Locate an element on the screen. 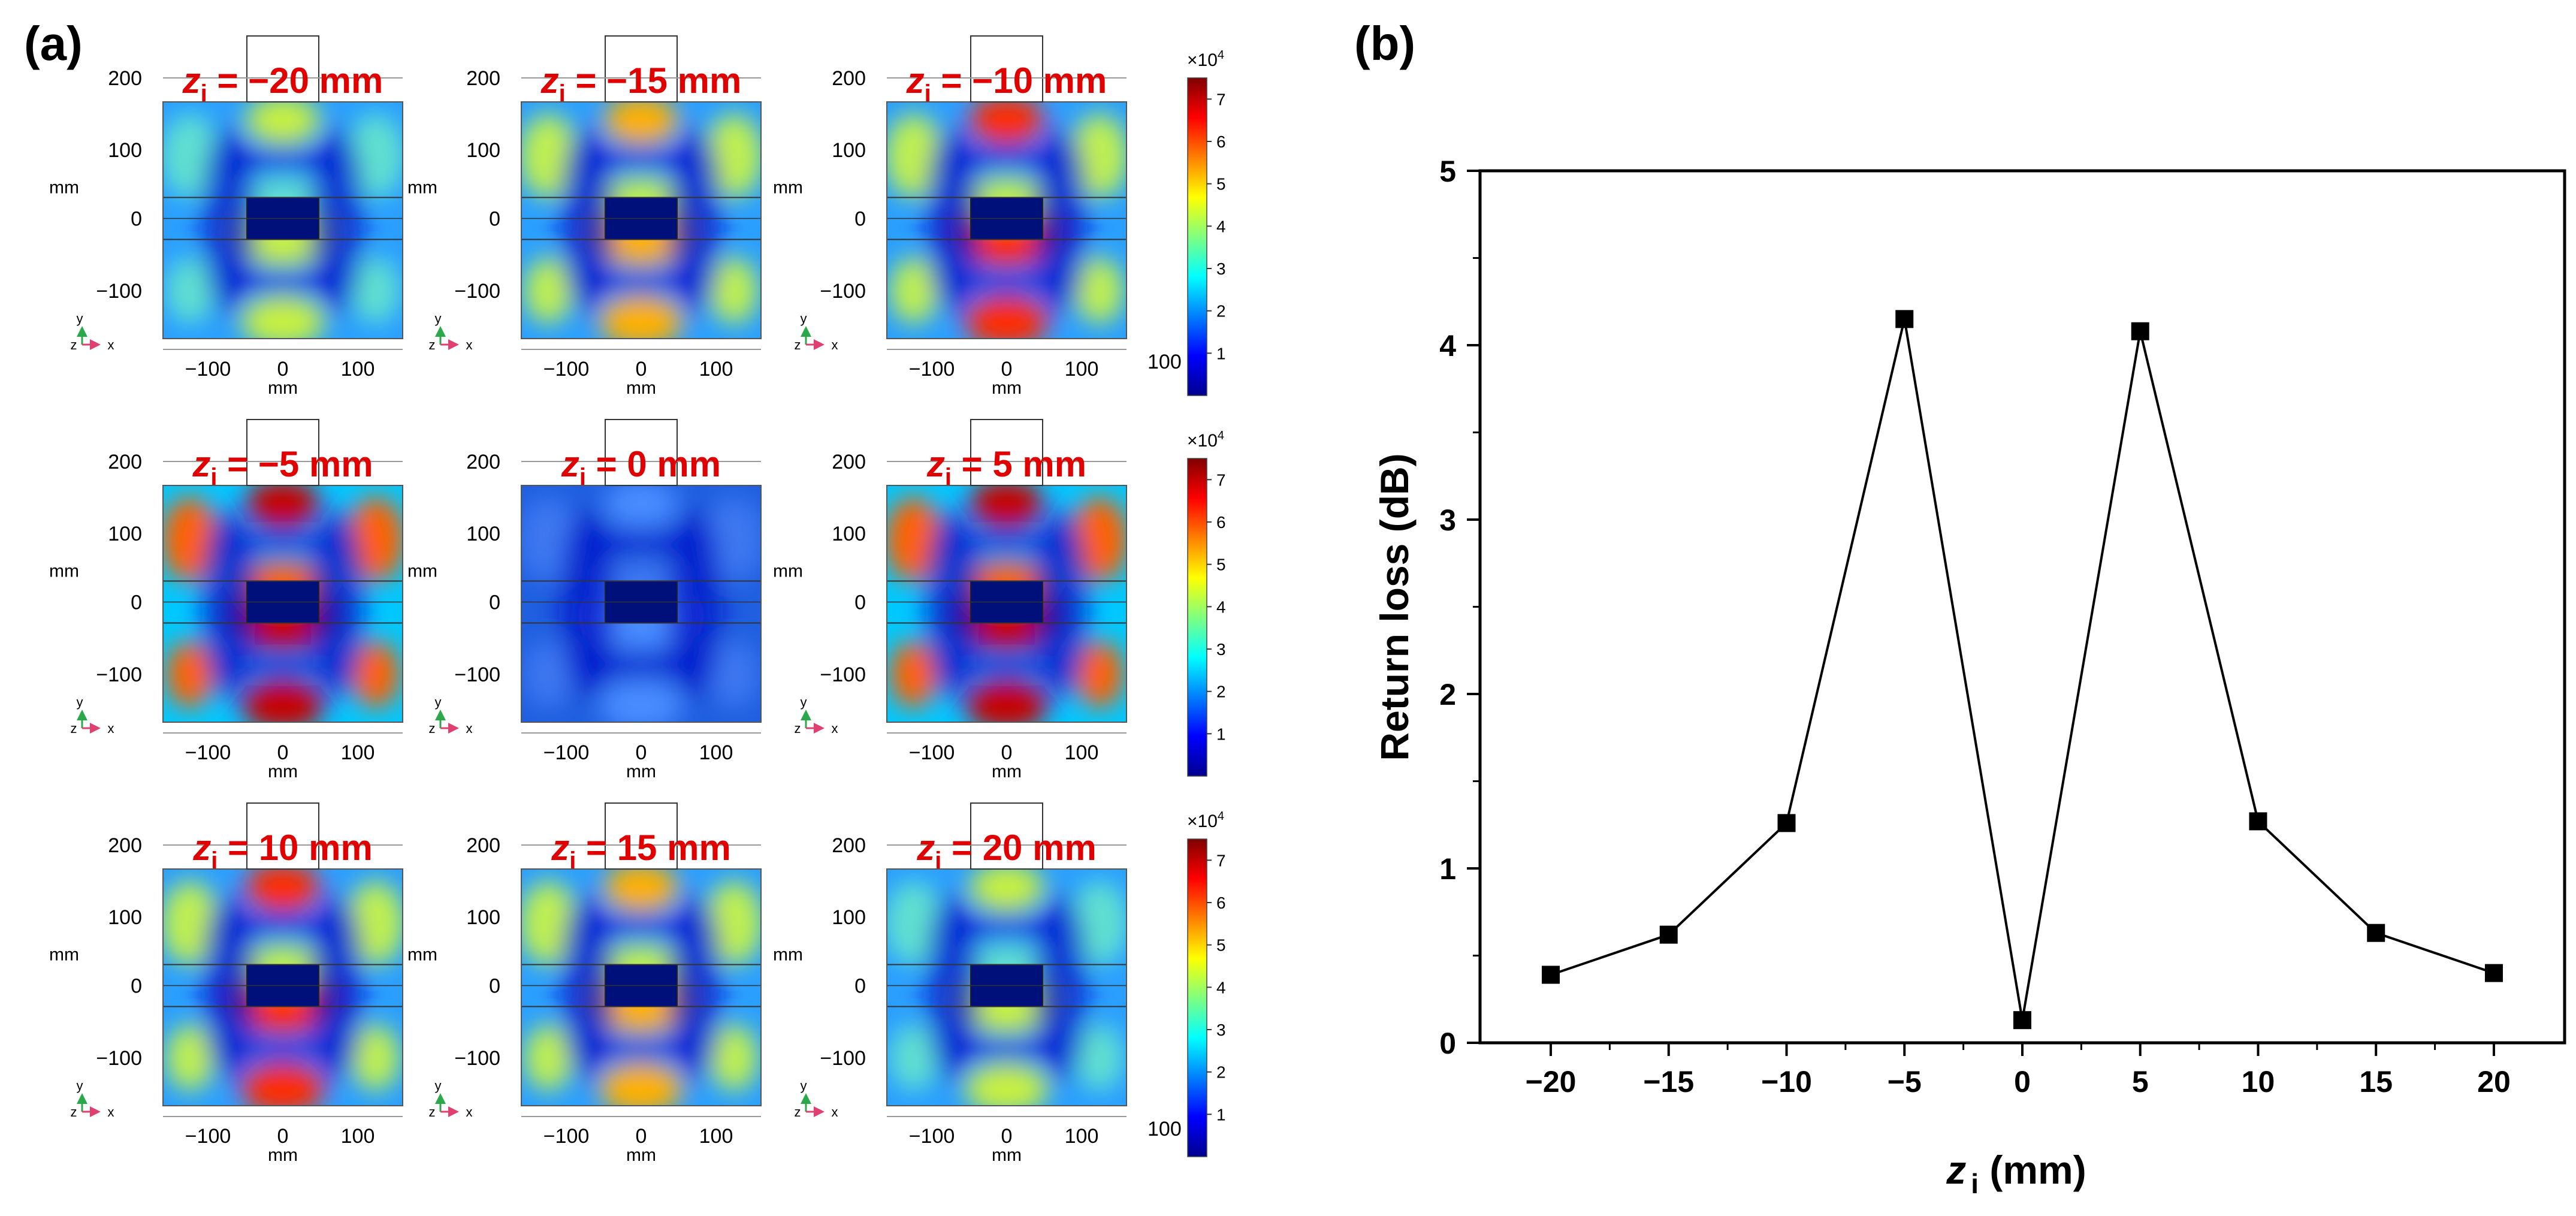 The height and width of the screenshot is (1216, 2576). x-tick-label: 15 is located at coordinates (2376, 1082).